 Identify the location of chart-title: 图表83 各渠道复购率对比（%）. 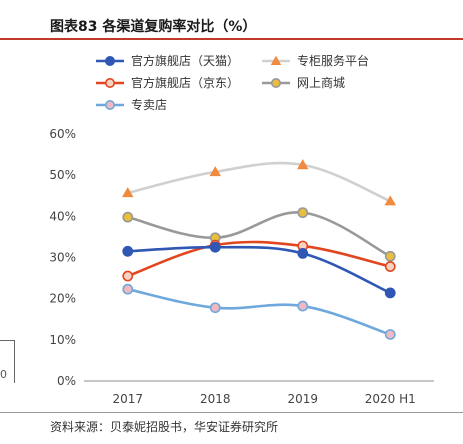
(153, 27).